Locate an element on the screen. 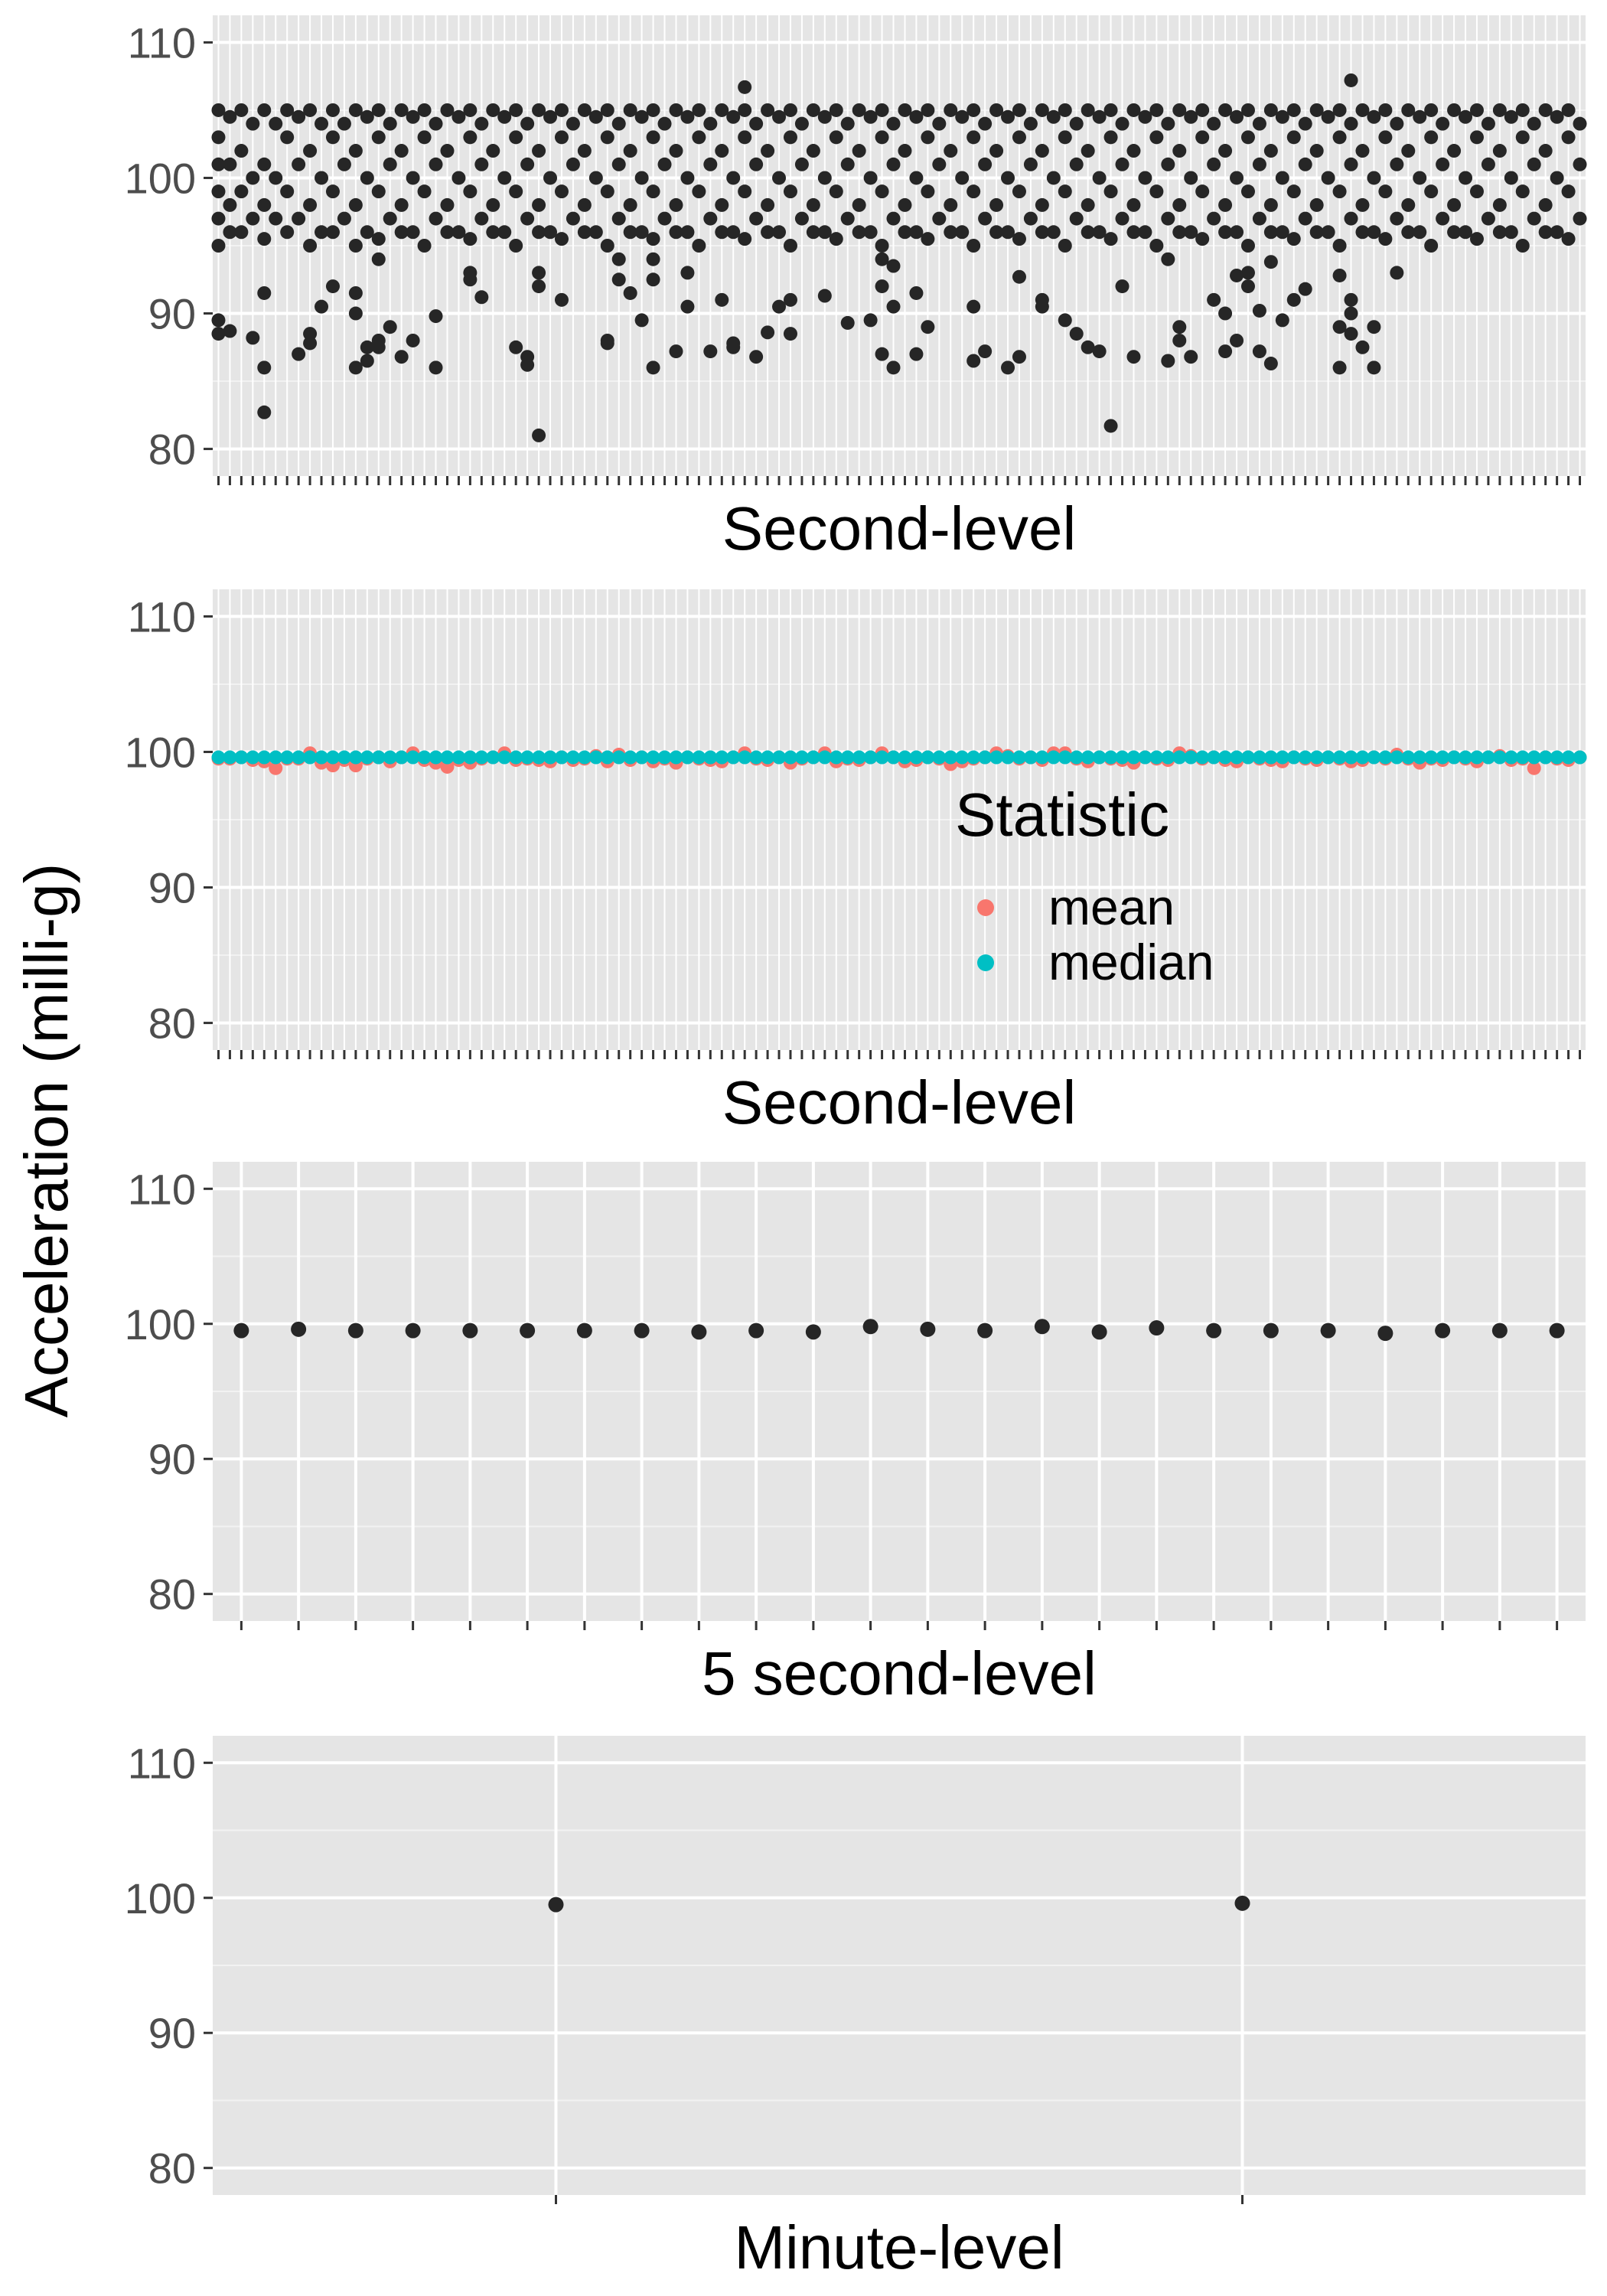  legend-key-mean is located at coordinates (985, 907).